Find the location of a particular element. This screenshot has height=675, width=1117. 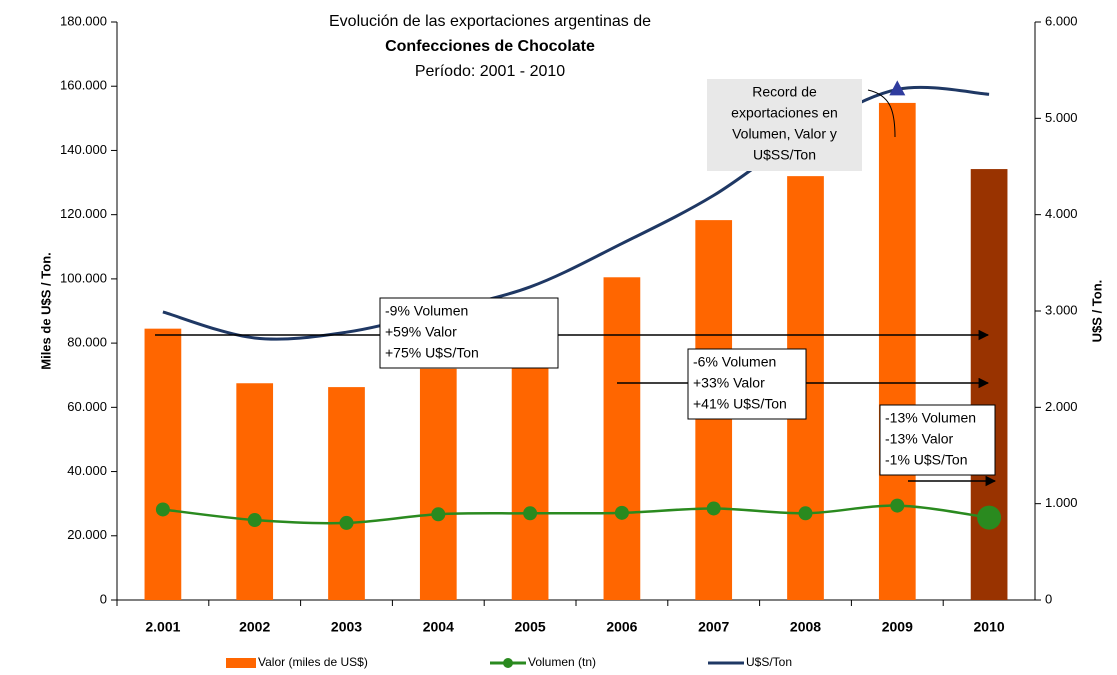

y2-tick-label: 1.000 is located at coordinates (1061, 502).